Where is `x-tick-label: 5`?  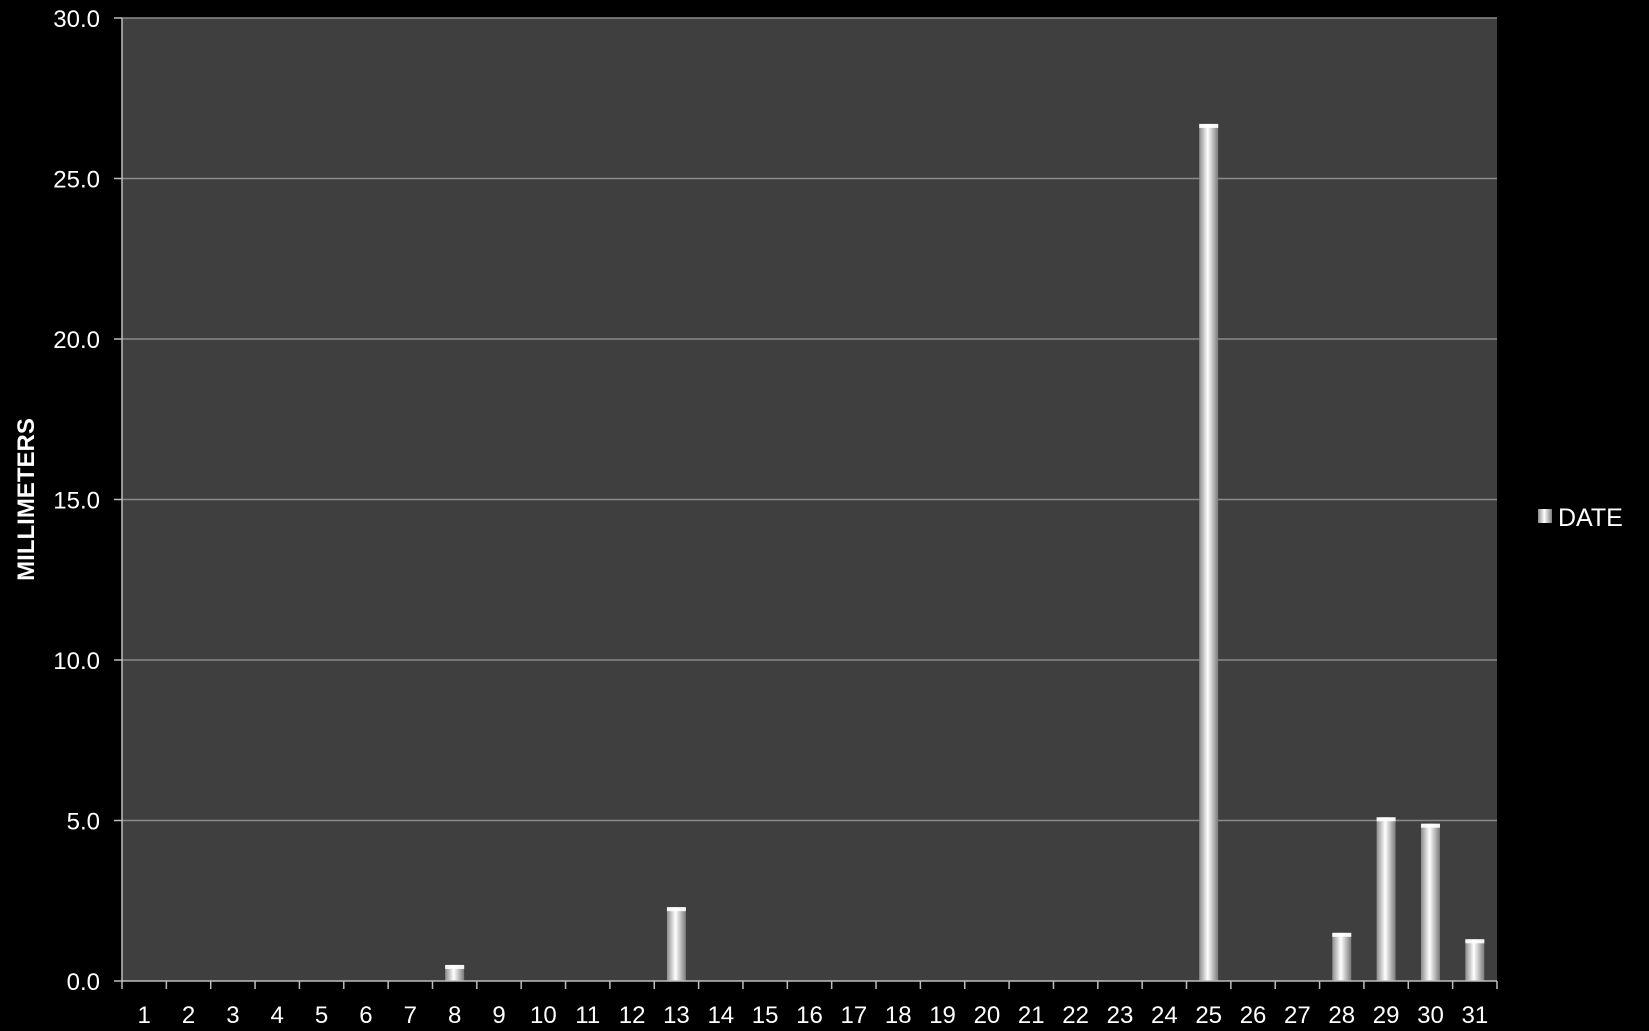 x-tick-label: 5 is located at coordinates (321, 1015).